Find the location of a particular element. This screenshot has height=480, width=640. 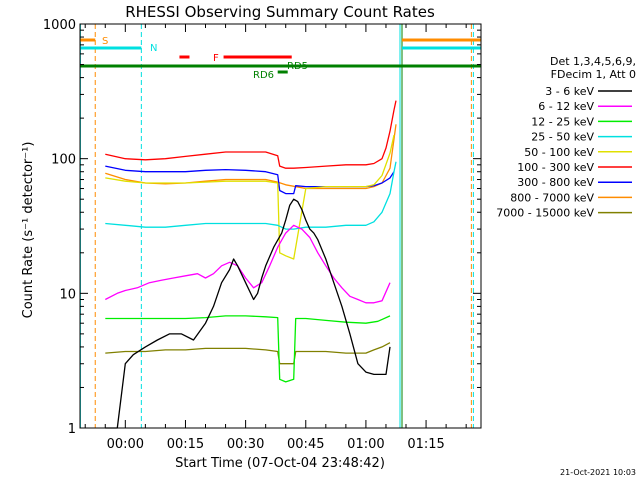

x-tick-label-2: 00:30 is located at coordinates (245, 444).